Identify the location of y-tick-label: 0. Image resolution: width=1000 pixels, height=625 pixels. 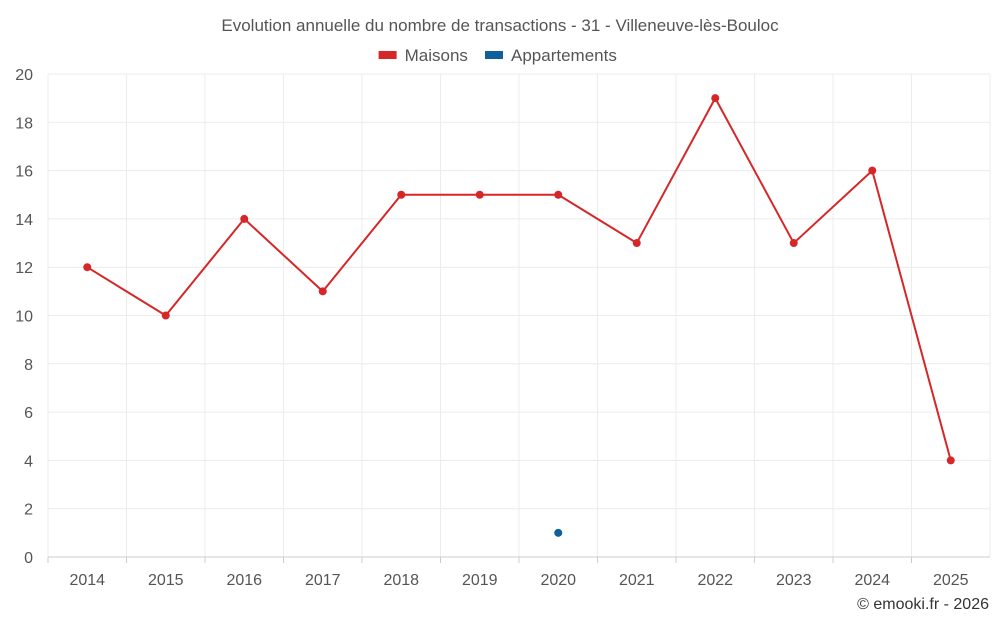
(28, 558).